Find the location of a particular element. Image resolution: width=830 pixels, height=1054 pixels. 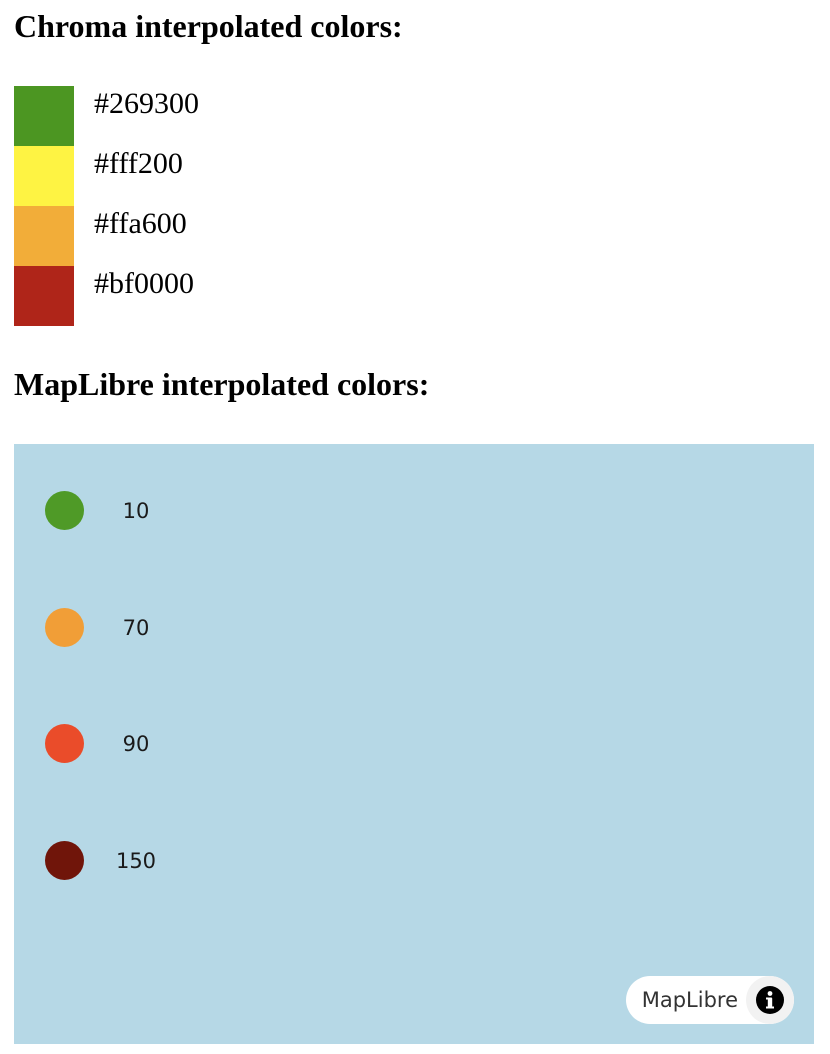

map-point-label: 10 is located at coordinates (136, 511).